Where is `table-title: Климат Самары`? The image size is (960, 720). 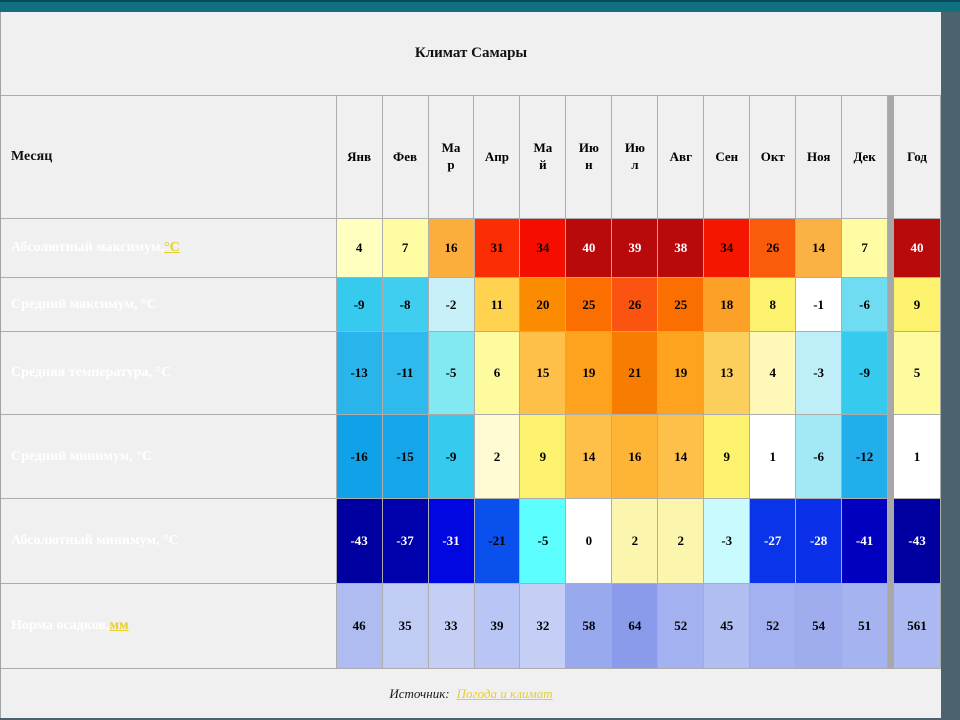 table-title: Климат Самары is located at coordinates (471, 54).